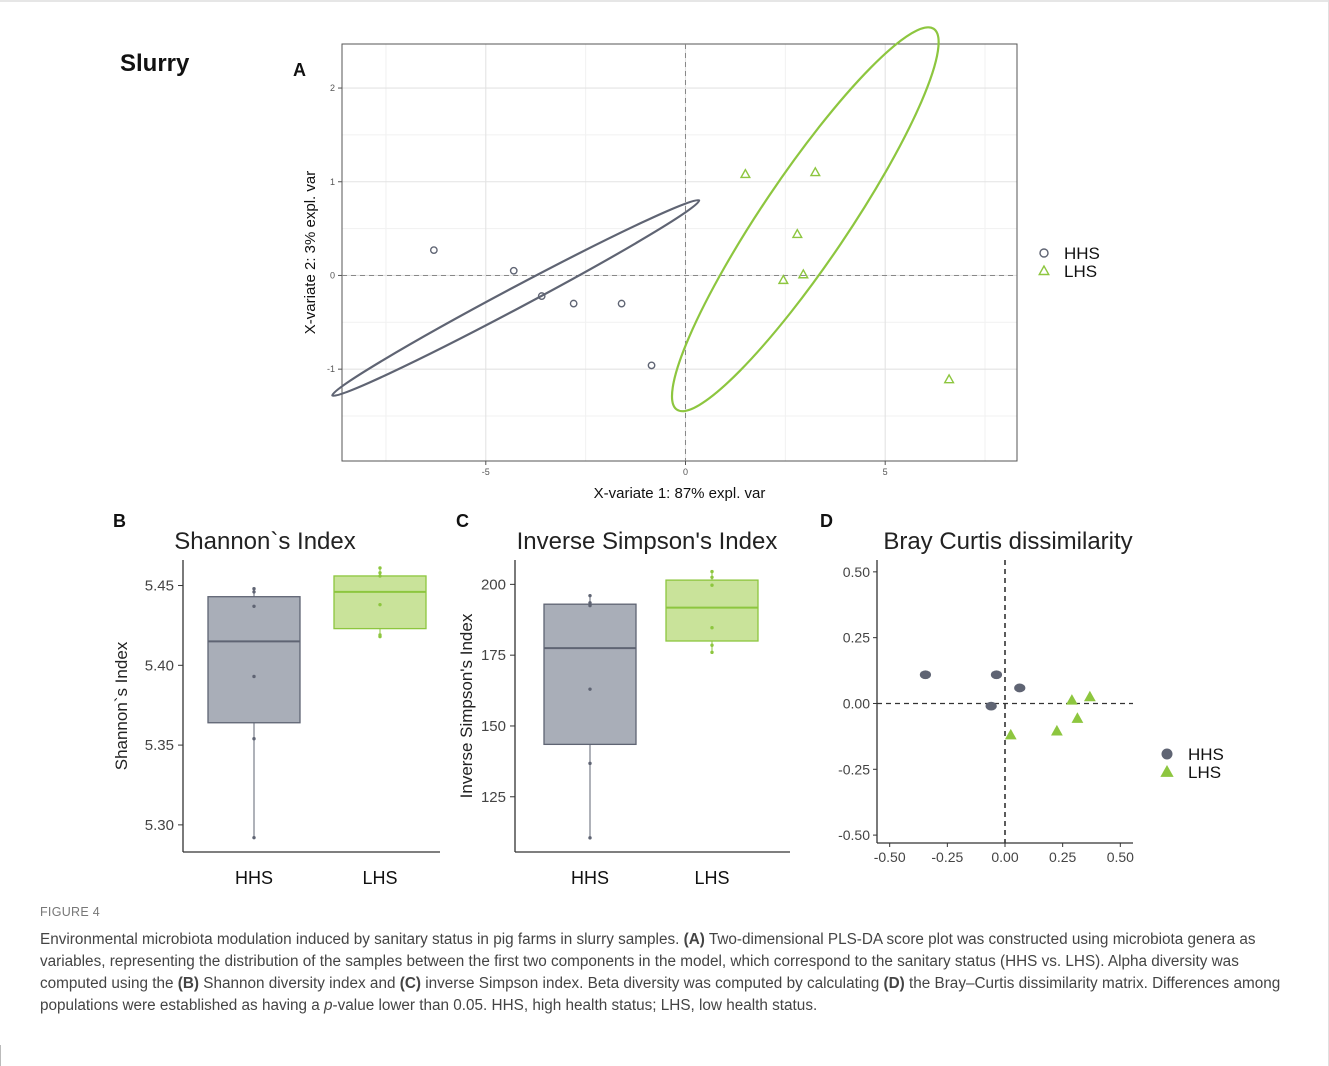 The height and width of the screenshot is (1066, 1329). I want to click on x-tick-label: 0.25, so click(1062, 857).